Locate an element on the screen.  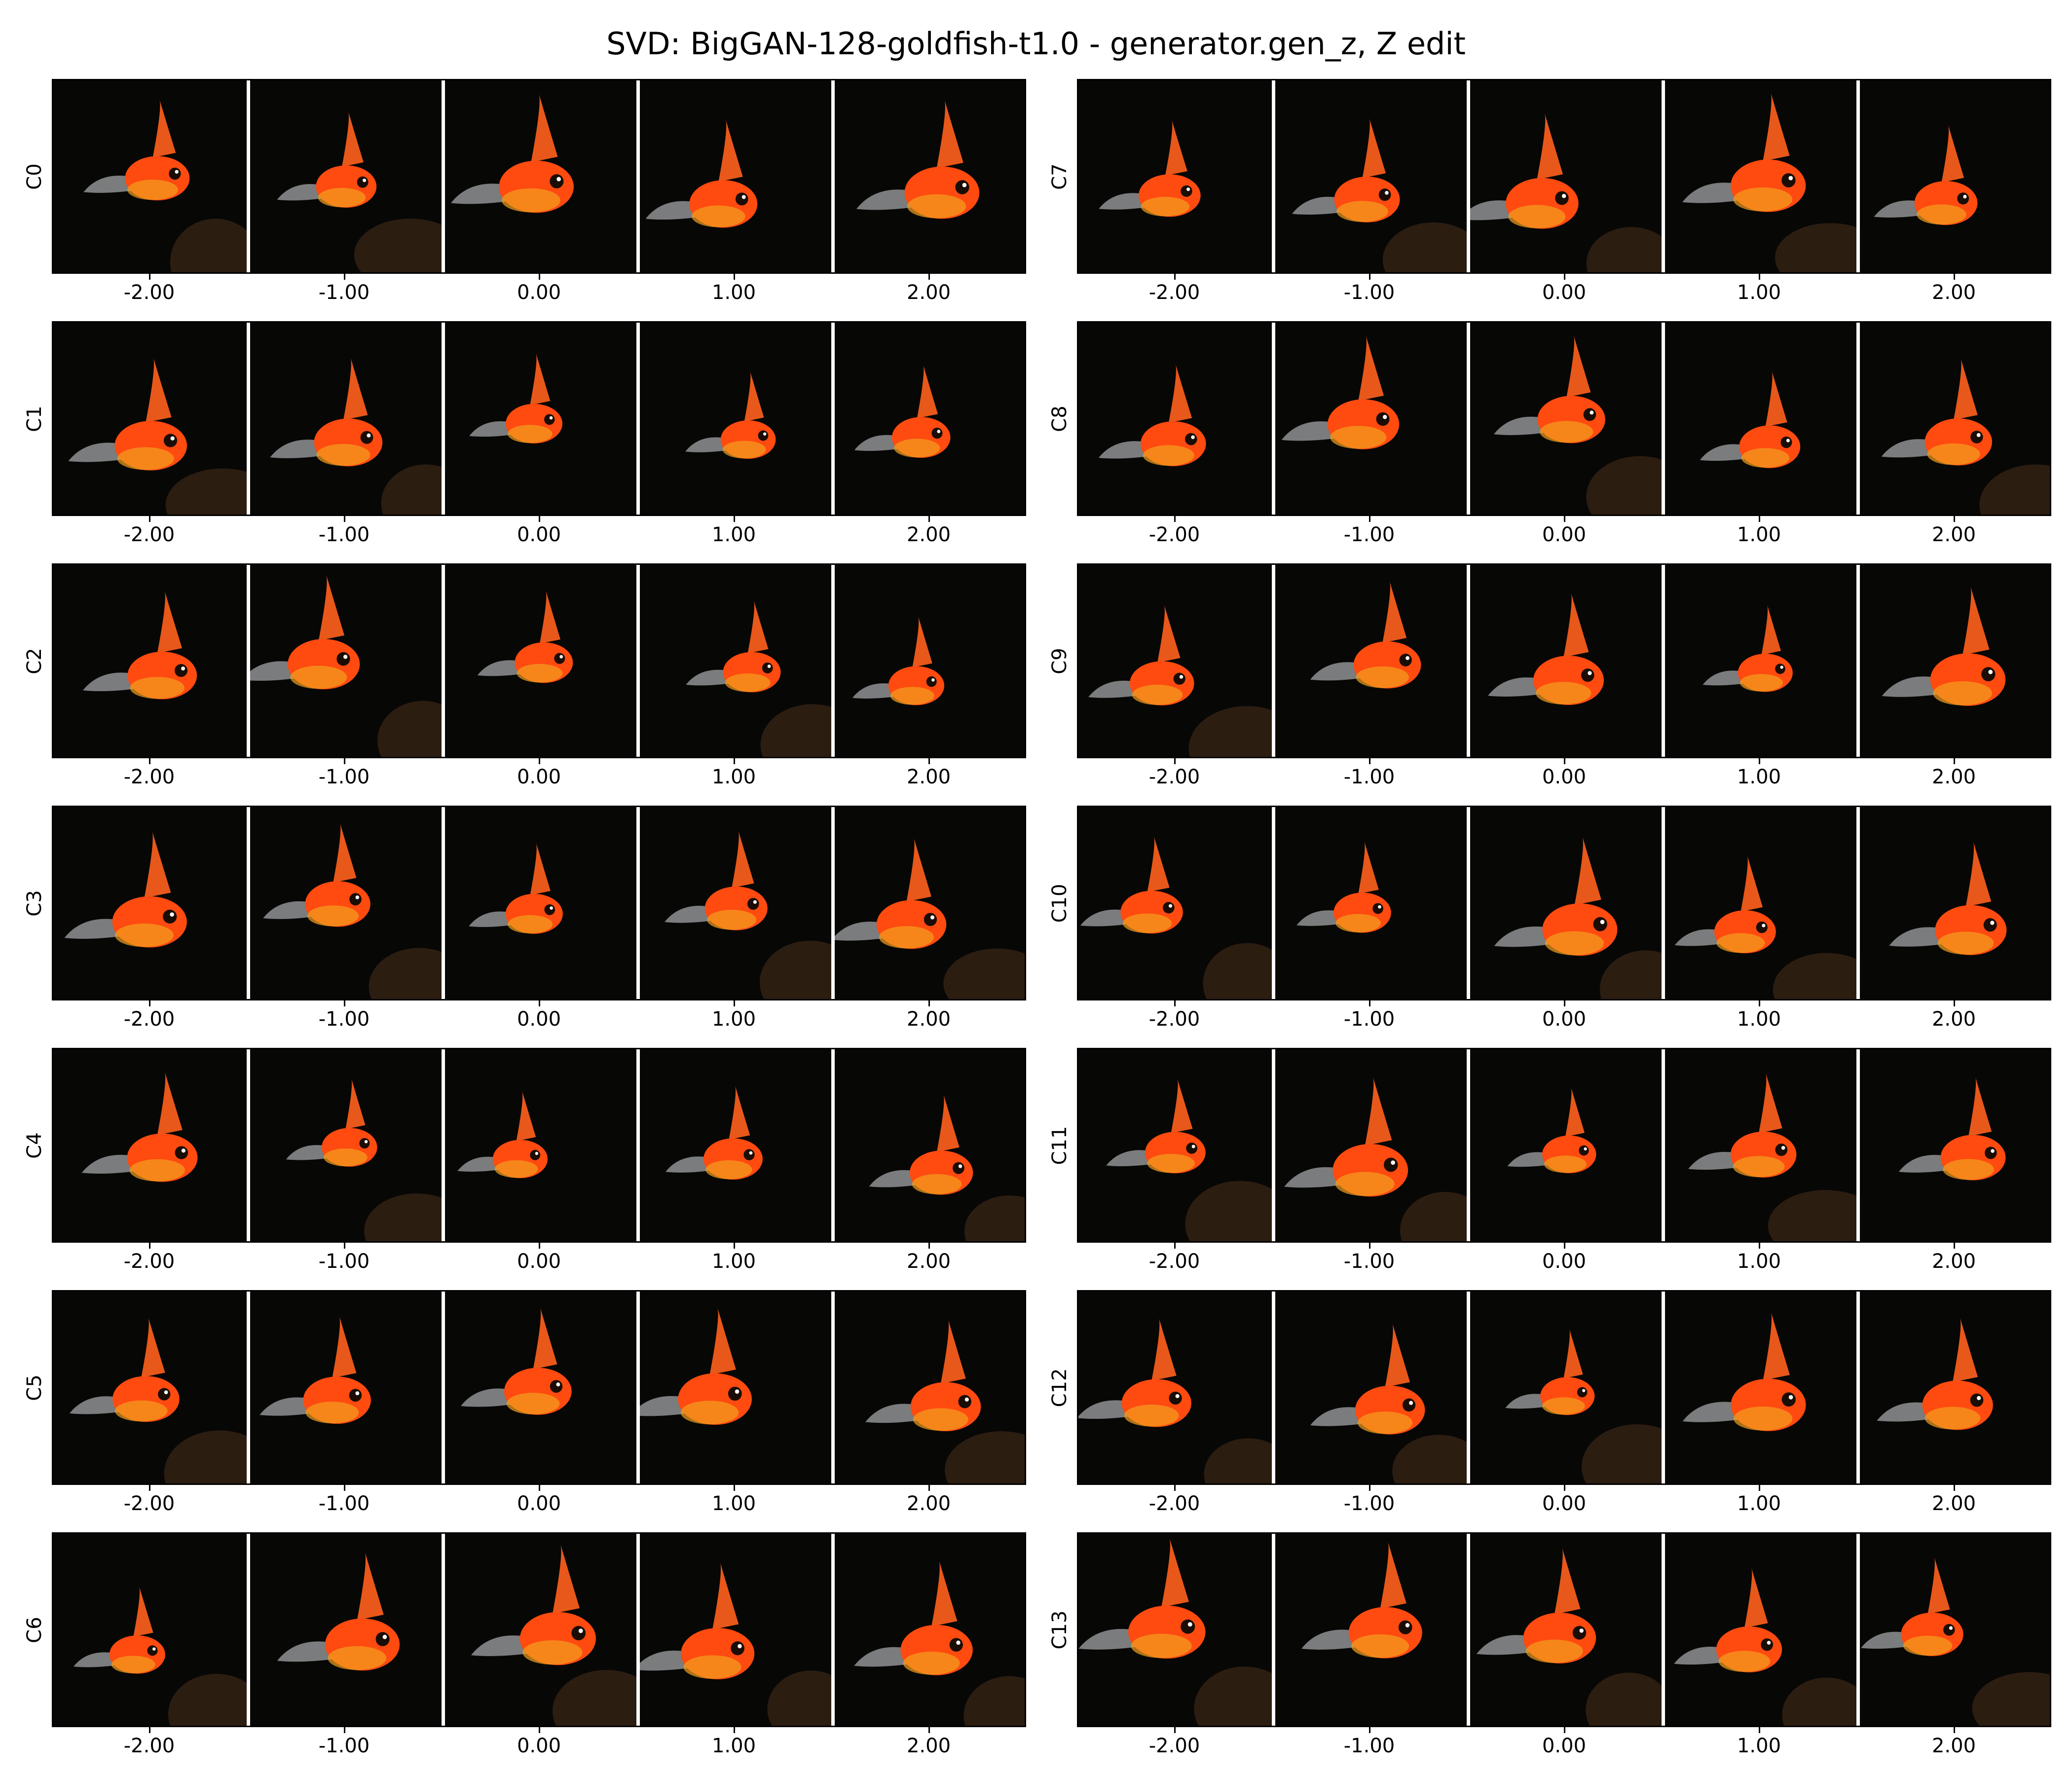
component-label-c7: C7 is located at coordinates (1060, 177).